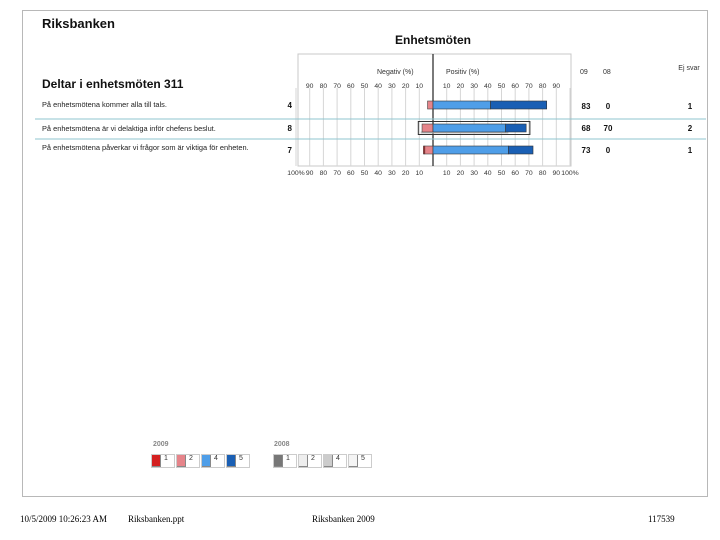  I want to click on footer-filename: Riksbanken.ppt, so click(156, 519).